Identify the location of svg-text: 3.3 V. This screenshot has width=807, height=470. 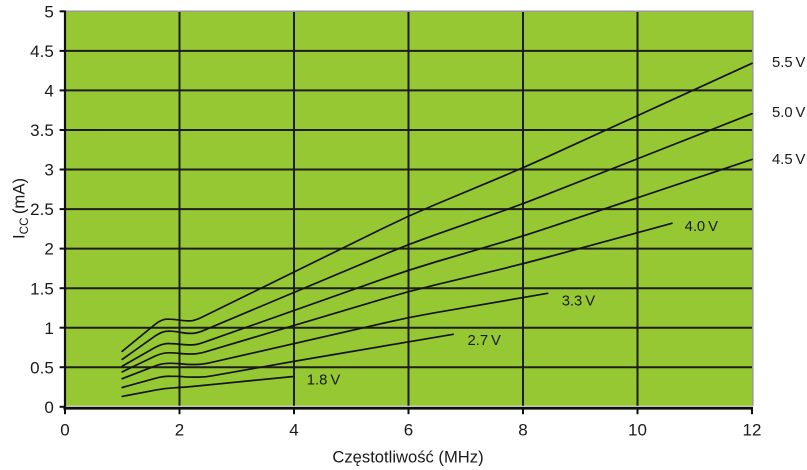
(579, 302).